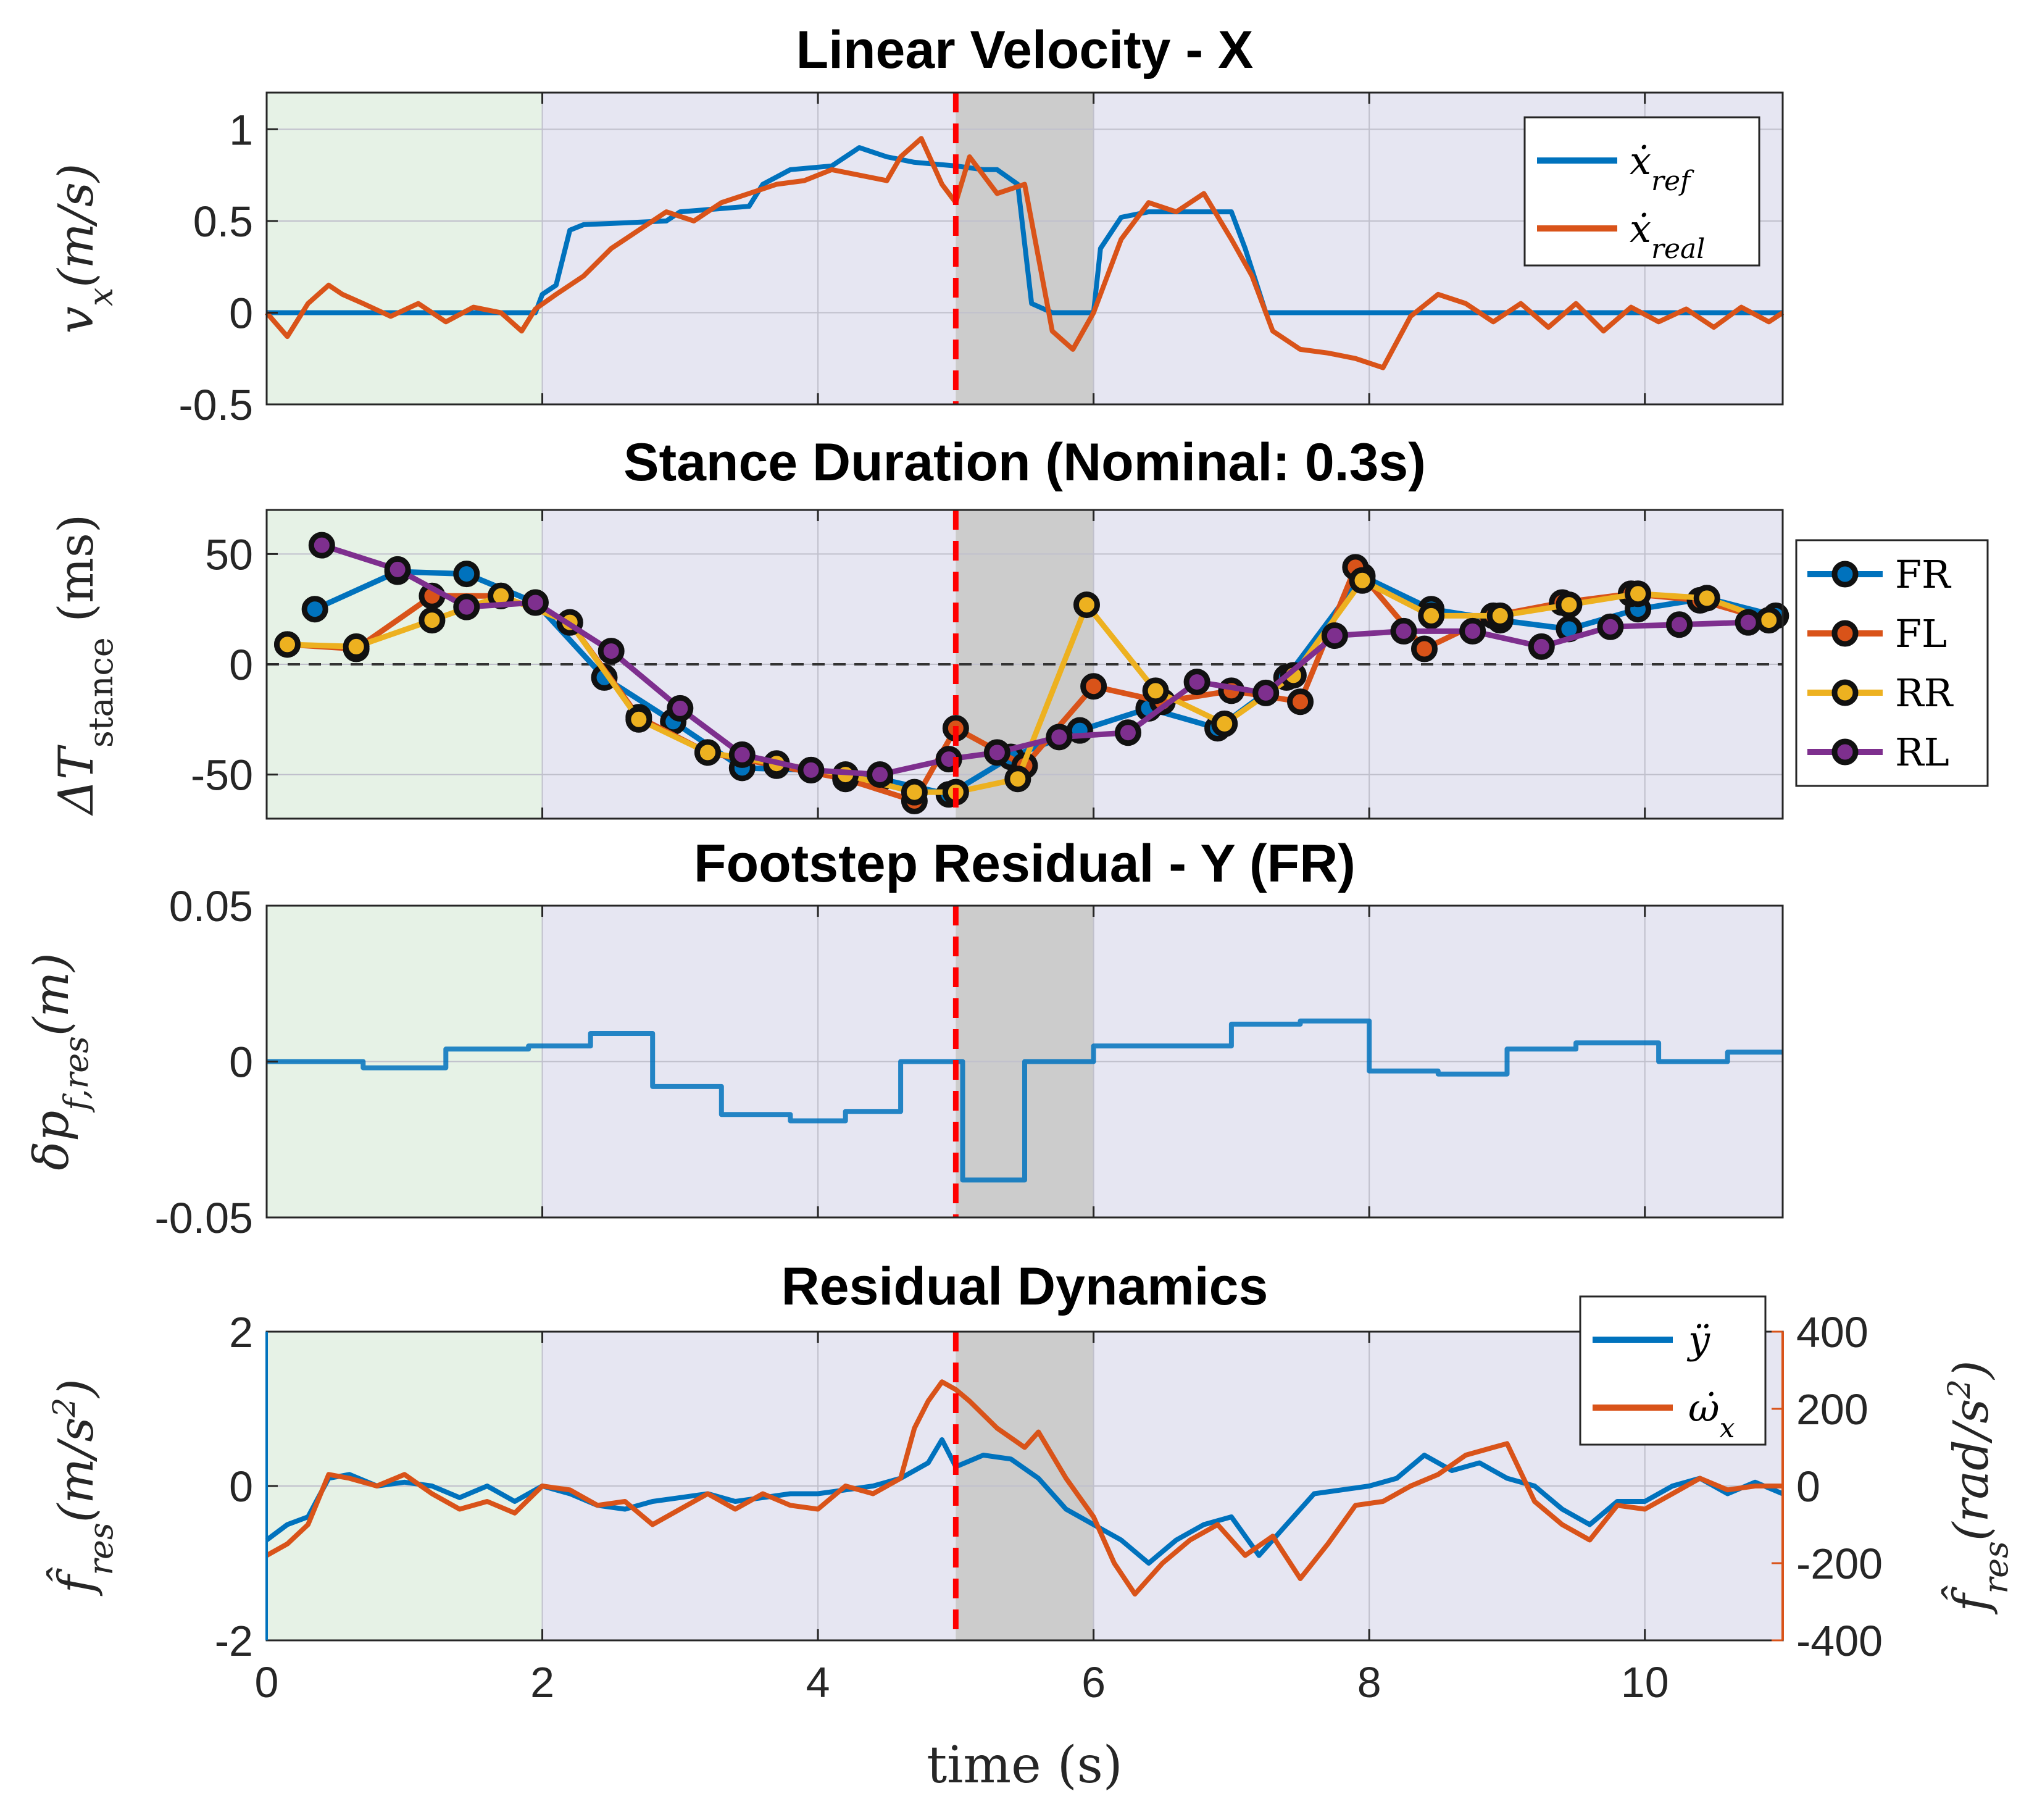 Image resolution: width=2037 pixels, height=1820 pixels. I want to click on y-tick-label-right: -200, so click(1840, 1564).